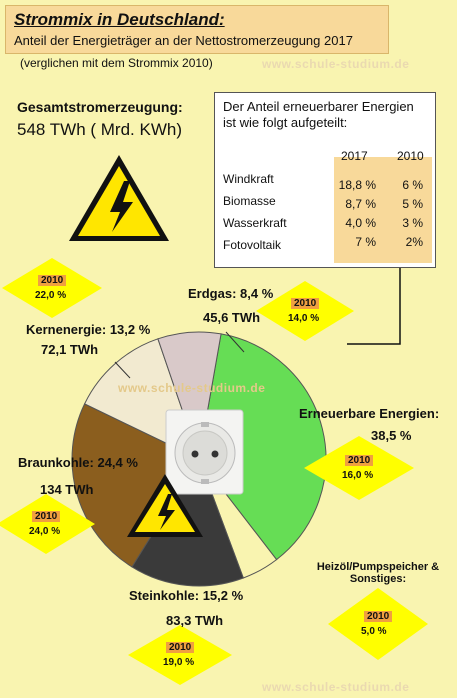 Image resolution: width=457 pixels, height=698 pixels. I want to click on badge-2010-year-3: 2010, so click(46, 516).